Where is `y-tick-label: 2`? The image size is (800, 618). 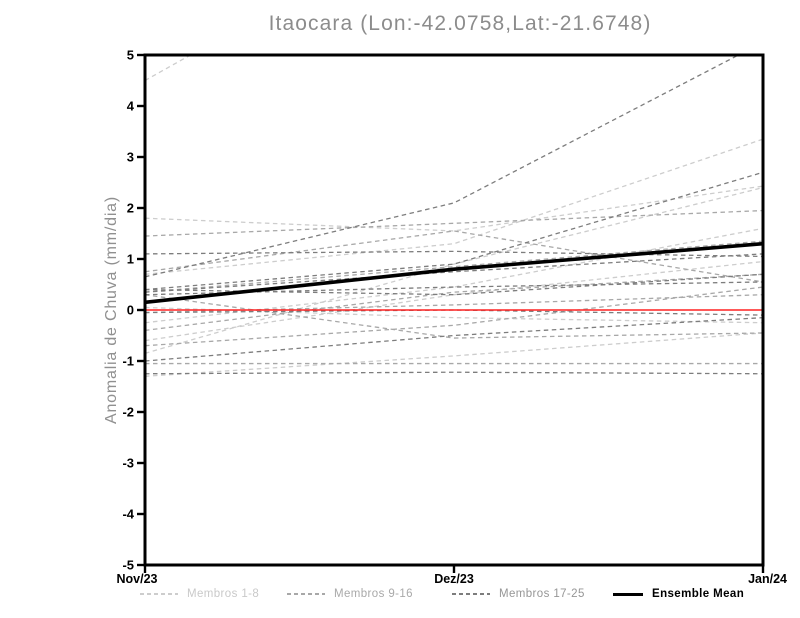 y-tick-label: 2 is located at coordinates (130, 208).